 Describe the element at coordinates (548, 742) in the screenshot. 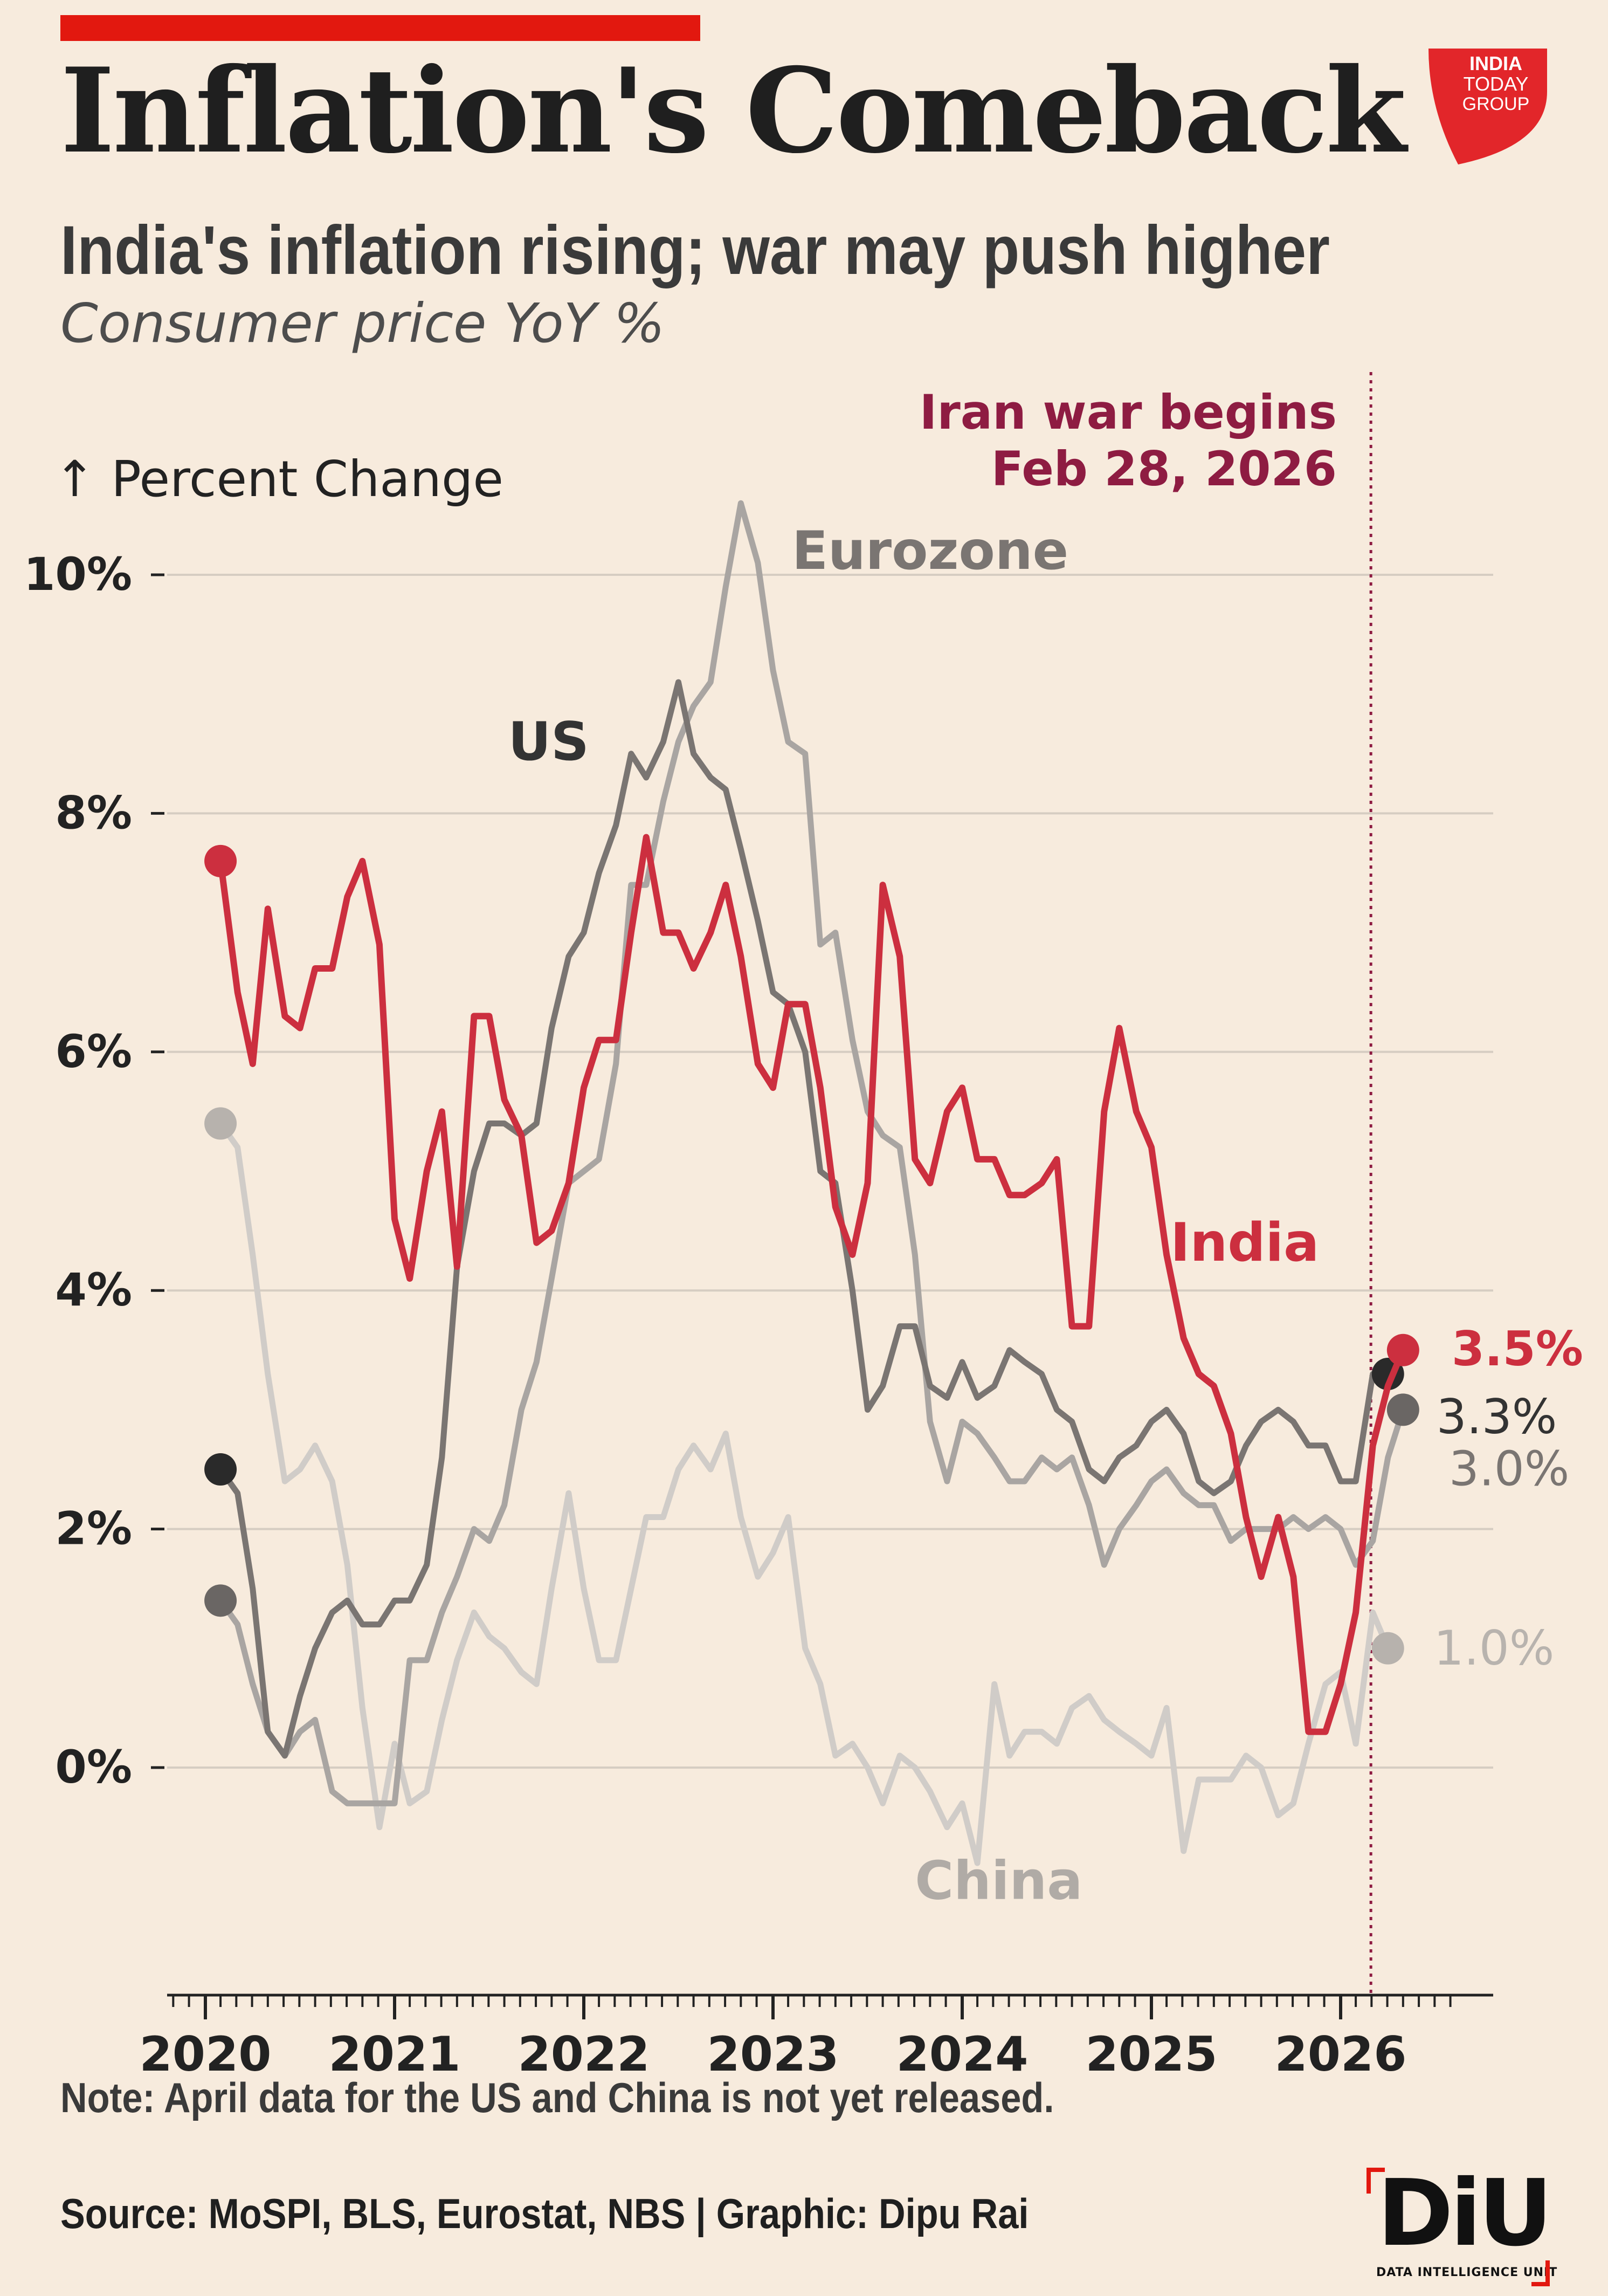

I see `us-series-label: US` at that location.